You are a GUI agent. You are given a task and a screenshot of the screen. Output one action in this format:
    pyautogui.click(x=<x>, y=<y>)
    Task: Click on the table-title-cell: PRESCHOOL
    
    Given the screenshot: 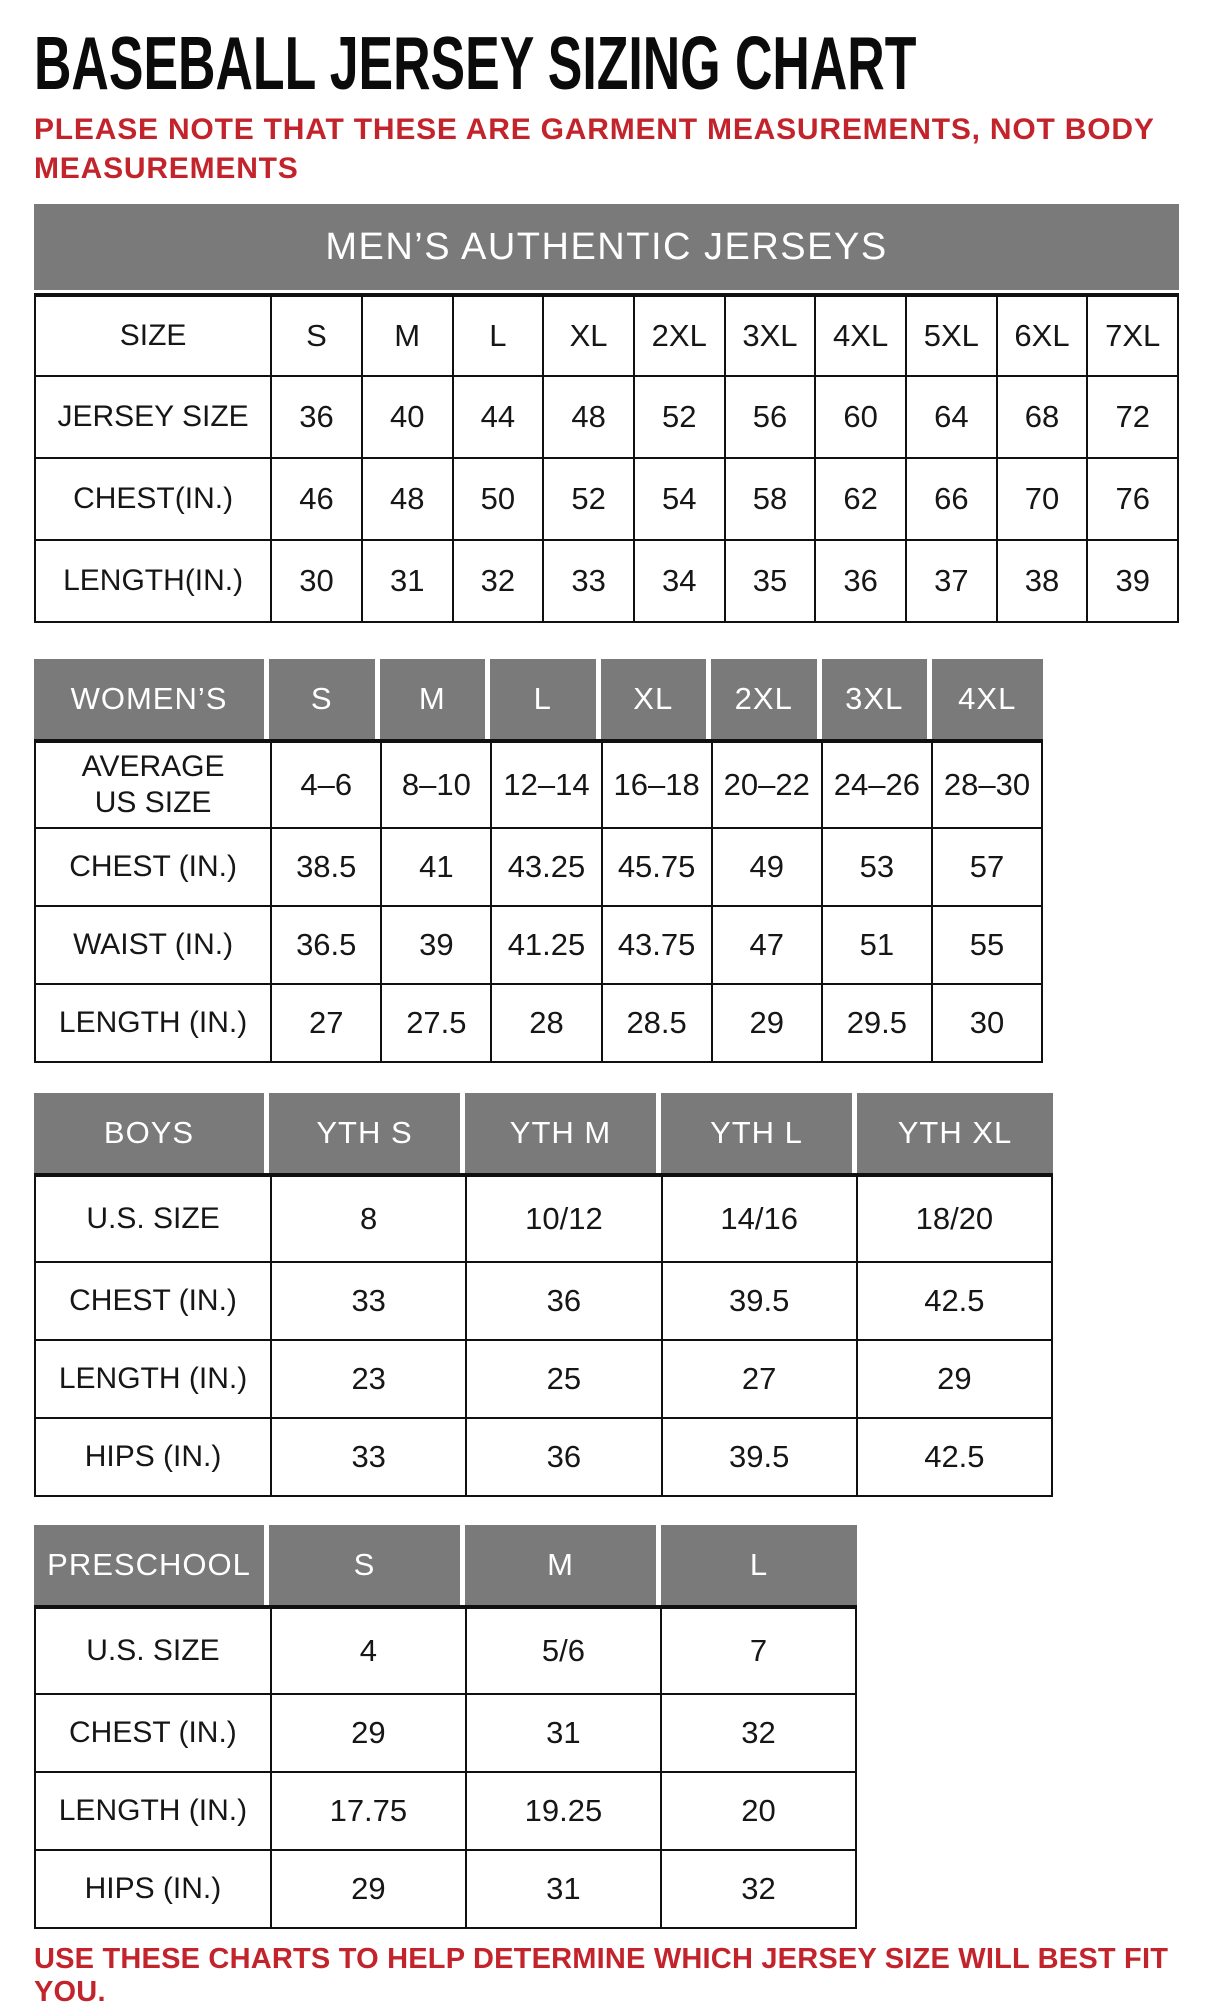 What is the action you would take?
    pyautogui.click(x=151, y=1565)
    